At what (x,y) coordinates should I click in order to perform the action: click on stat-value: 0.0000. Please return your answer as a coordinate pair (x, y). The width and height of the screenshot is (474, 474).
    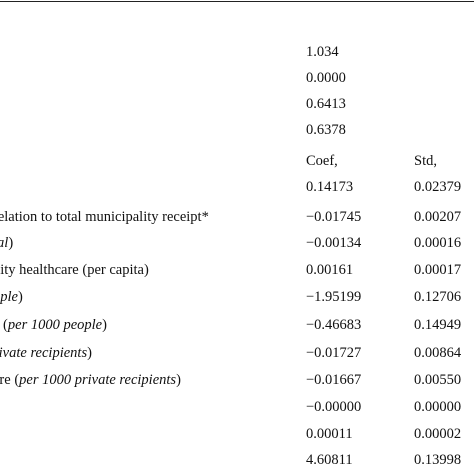
    Looking at the image, I should click on (326, 78).